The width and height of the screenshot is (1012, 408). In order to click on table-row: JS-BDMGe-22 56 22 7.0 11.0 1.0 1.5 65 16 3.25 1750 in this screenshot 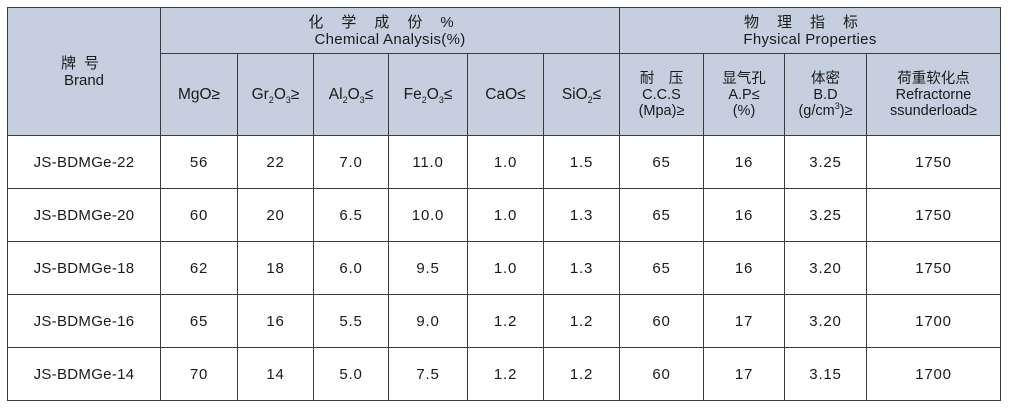, I will do `click(504, 162)`.